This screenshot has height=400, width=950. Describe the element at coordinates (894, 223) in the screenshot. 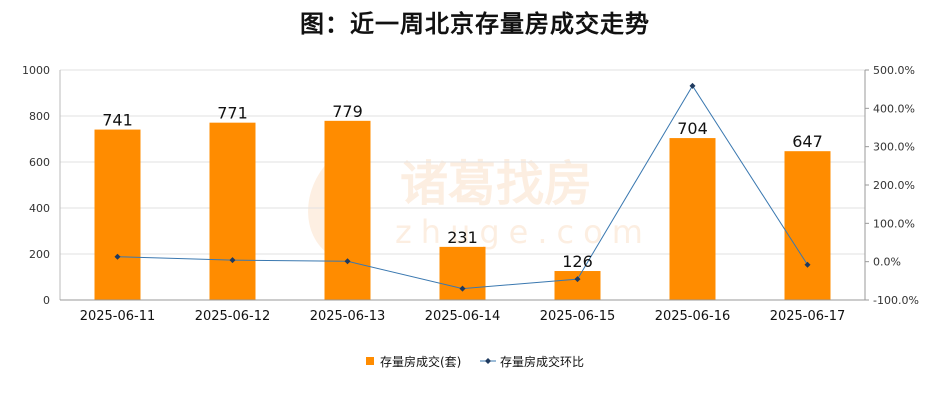

I see `y-right-tick-label: 100.0%` at that location.